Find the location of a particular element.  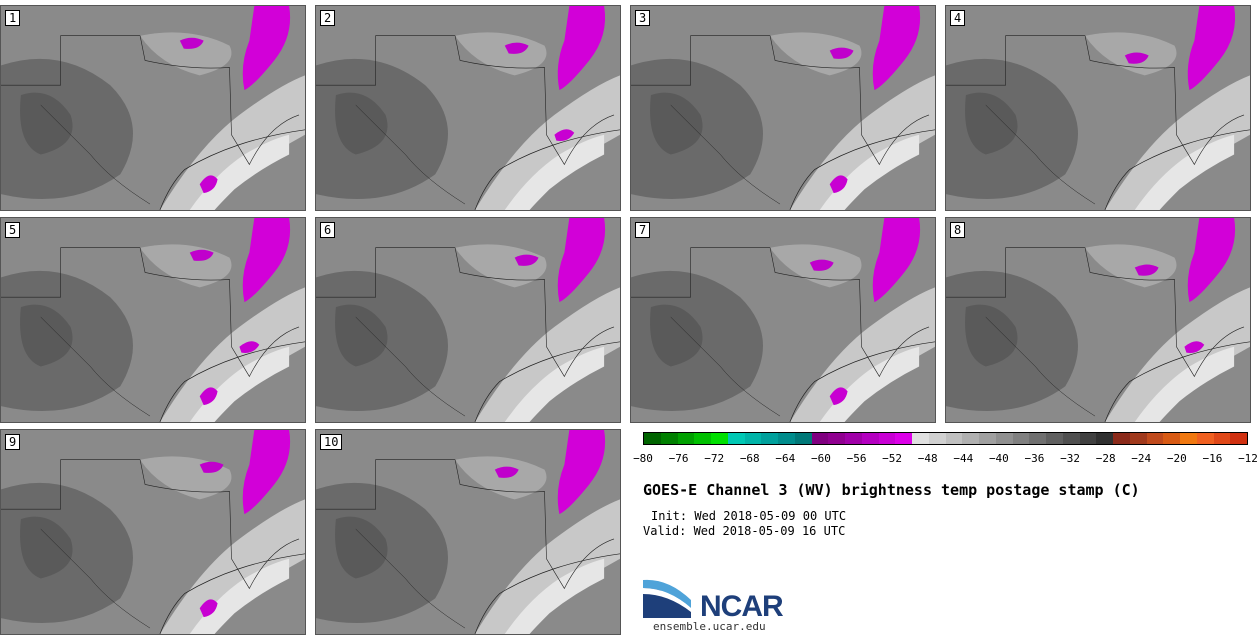

colorbar-tick-label: −32 is located at coordinates (1070, 458).